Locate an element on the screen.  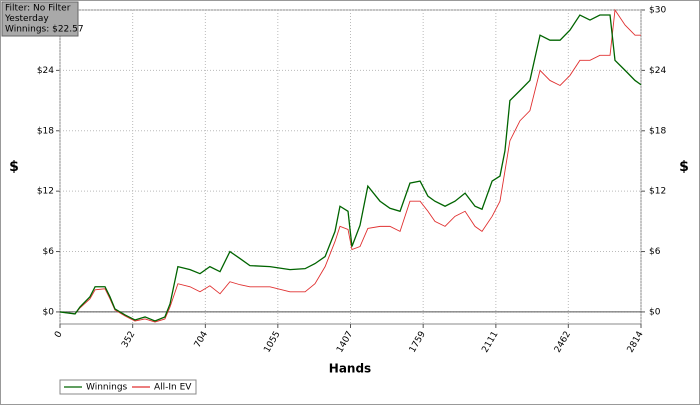
y2-tick-label: $18 is located at coordinates (657, 131).